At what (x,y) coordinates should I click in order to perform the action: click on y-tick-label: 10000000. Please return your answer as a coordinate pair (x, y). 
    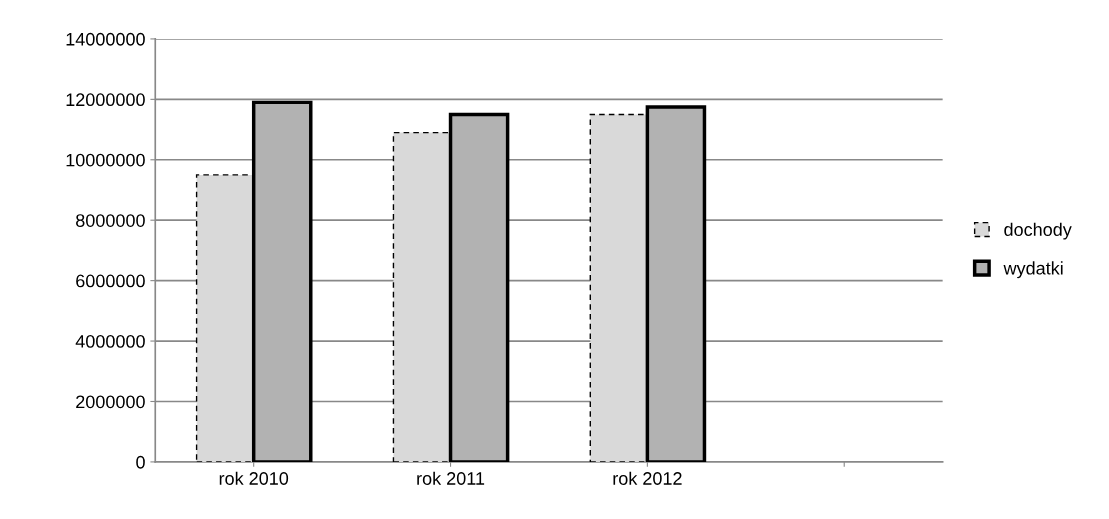
    Looking at the image, I should click on (105, 160).